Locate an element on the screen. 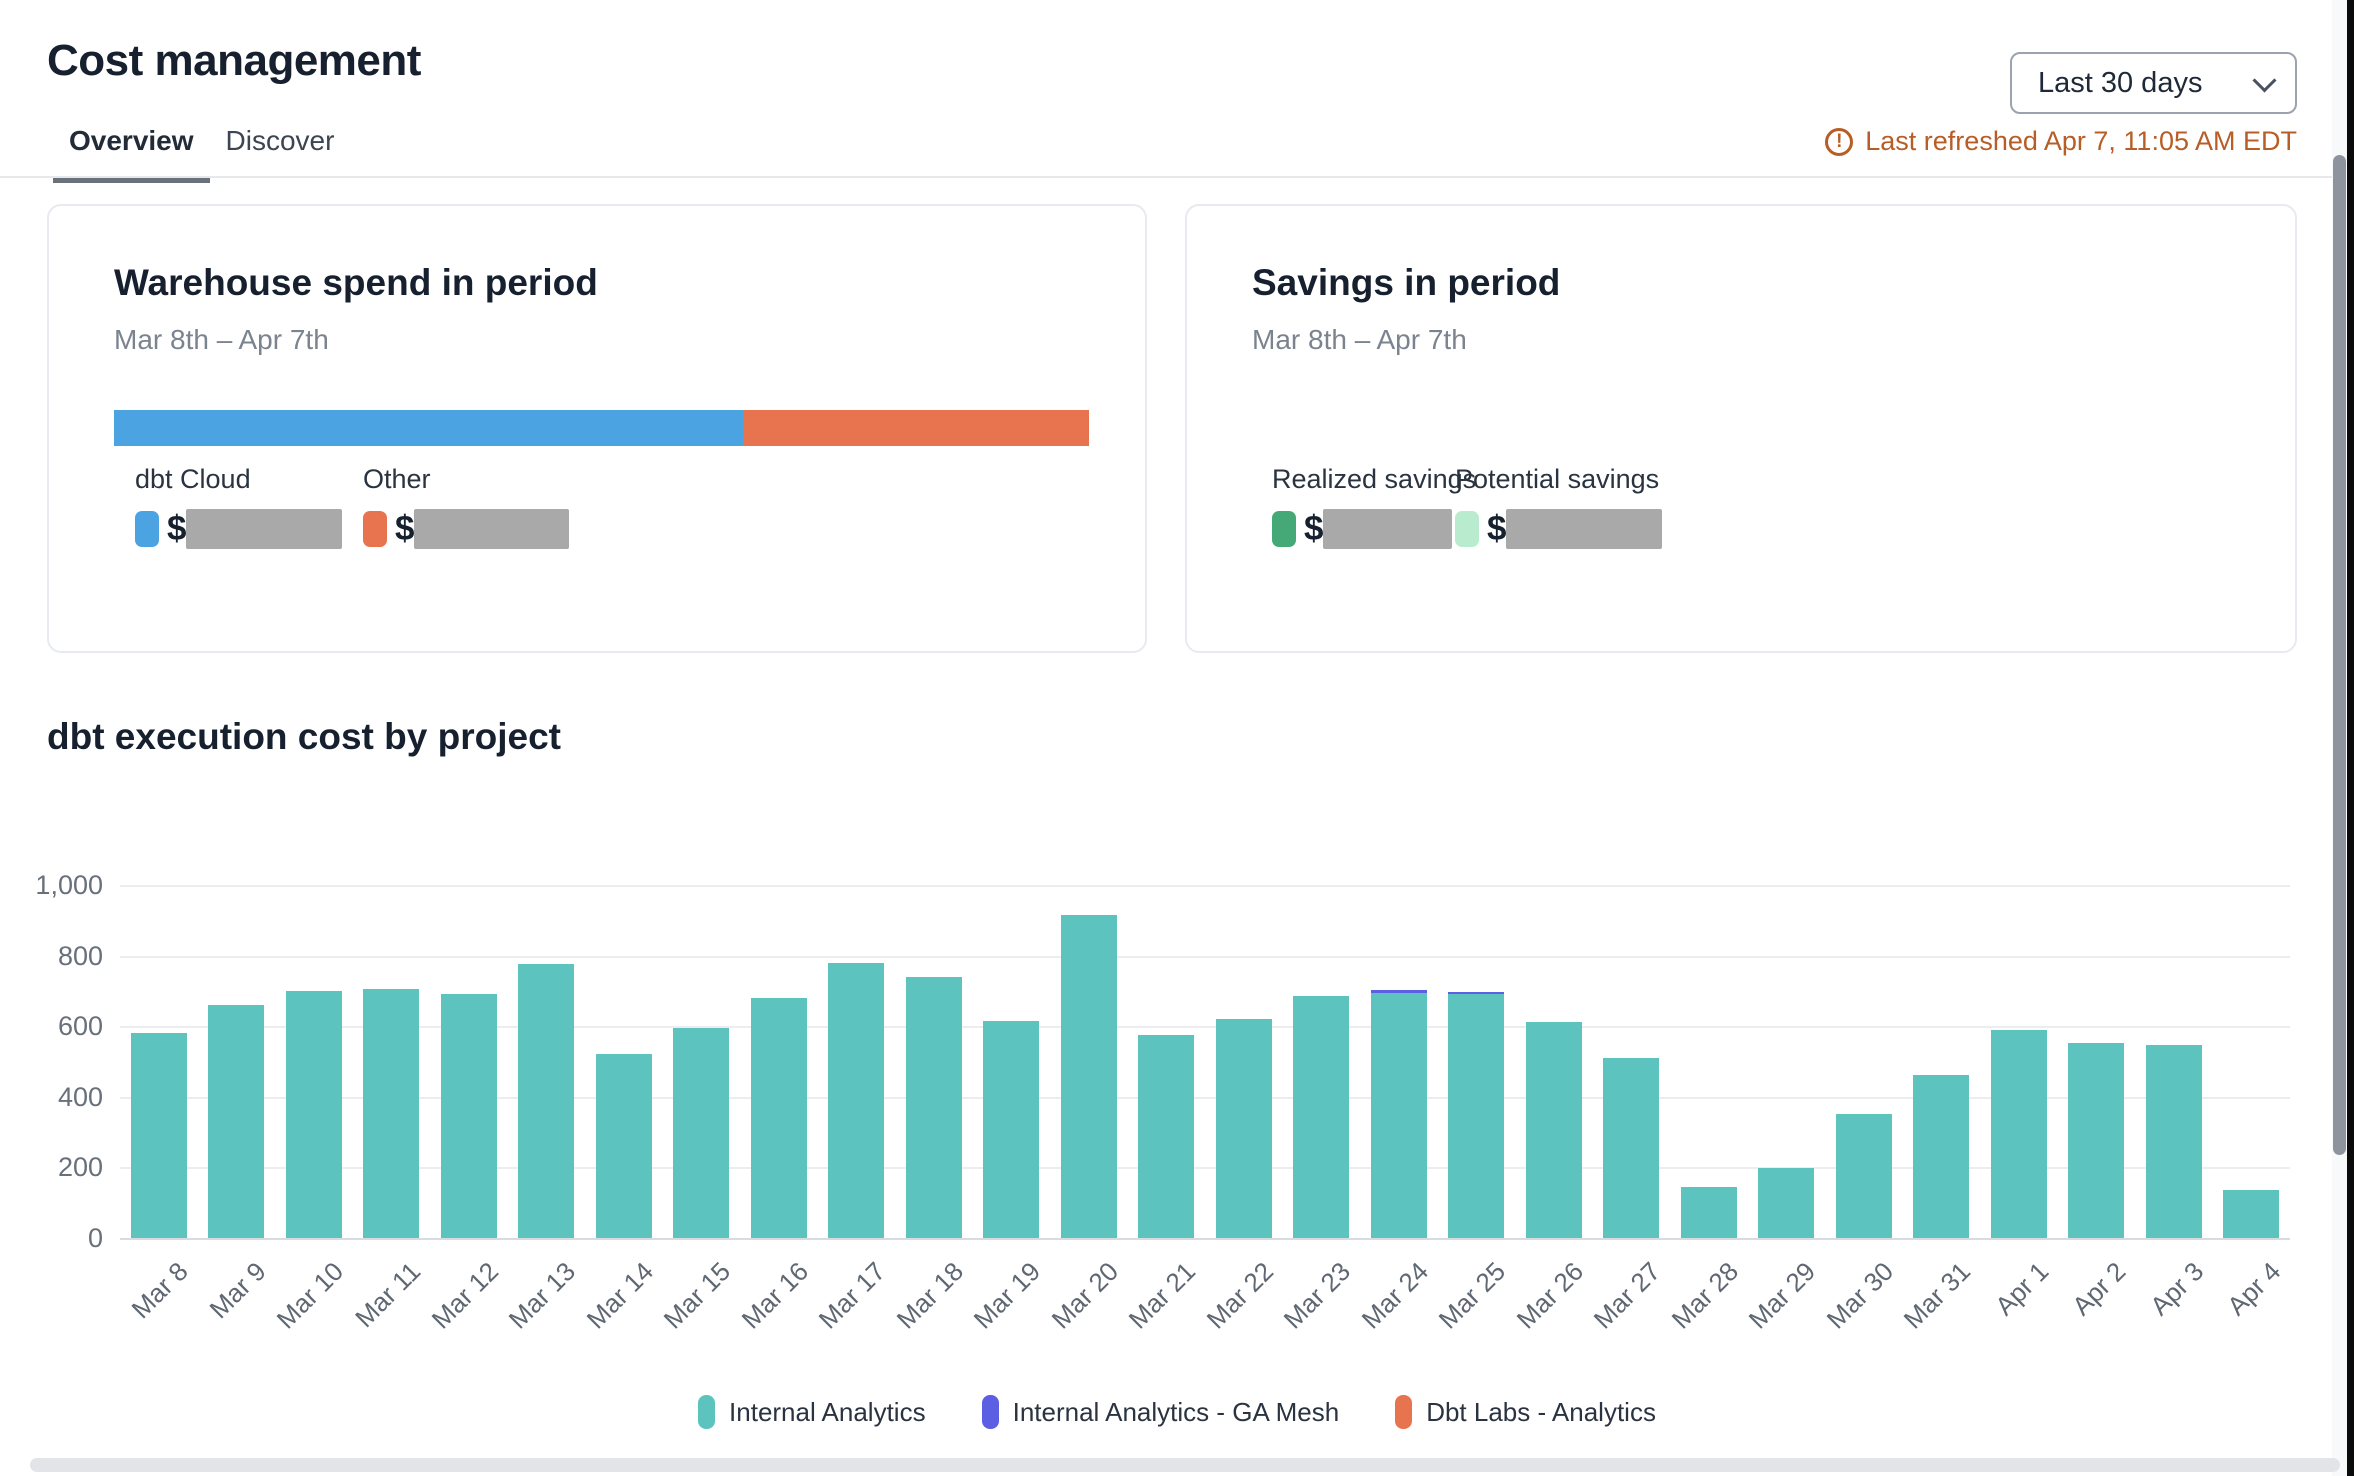 Image resolution: width=2354 pixels, height=1476 pixels. y-axis-tick-label: 600 is located at coordinates (80, 1026).